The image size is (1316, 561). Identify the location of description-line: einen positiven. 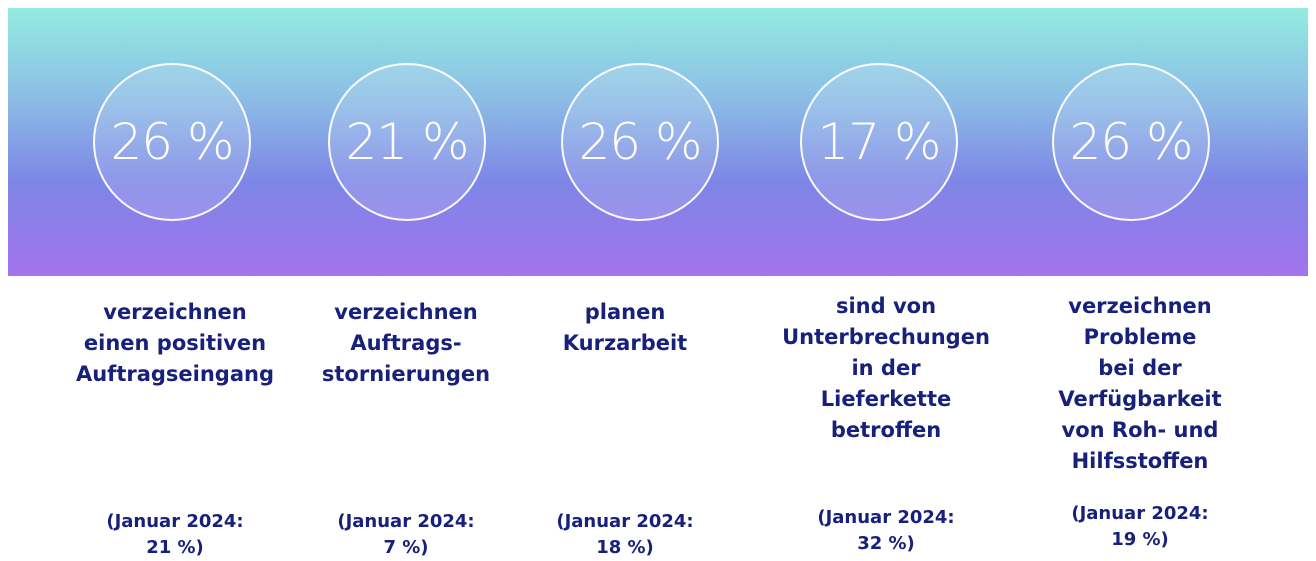
(175, 343).